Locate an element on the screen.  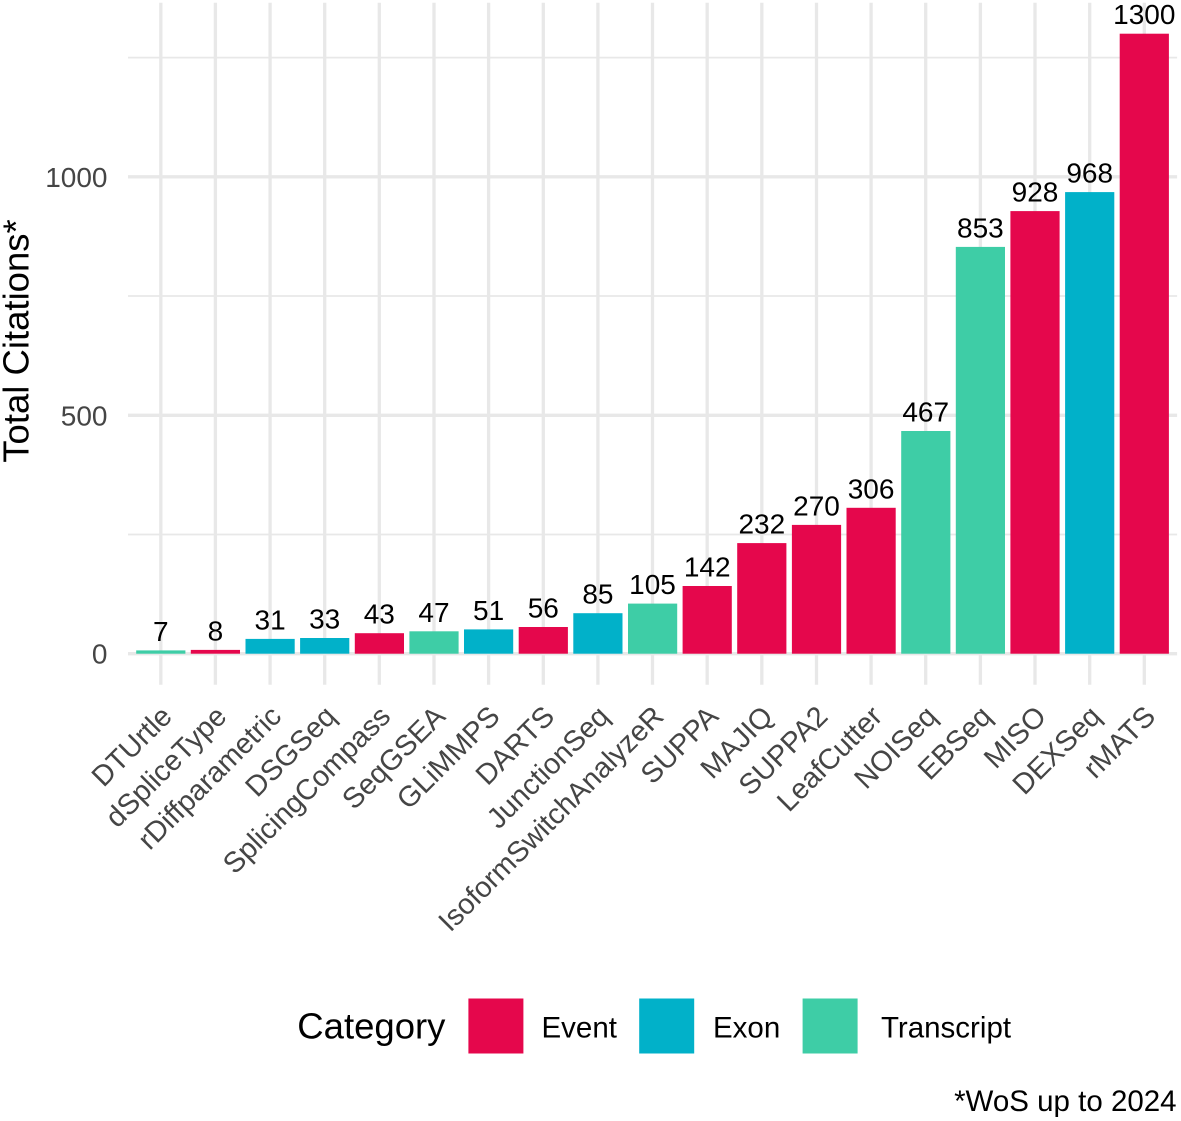
svg-text: 232 is located at coordinates (761, 524).